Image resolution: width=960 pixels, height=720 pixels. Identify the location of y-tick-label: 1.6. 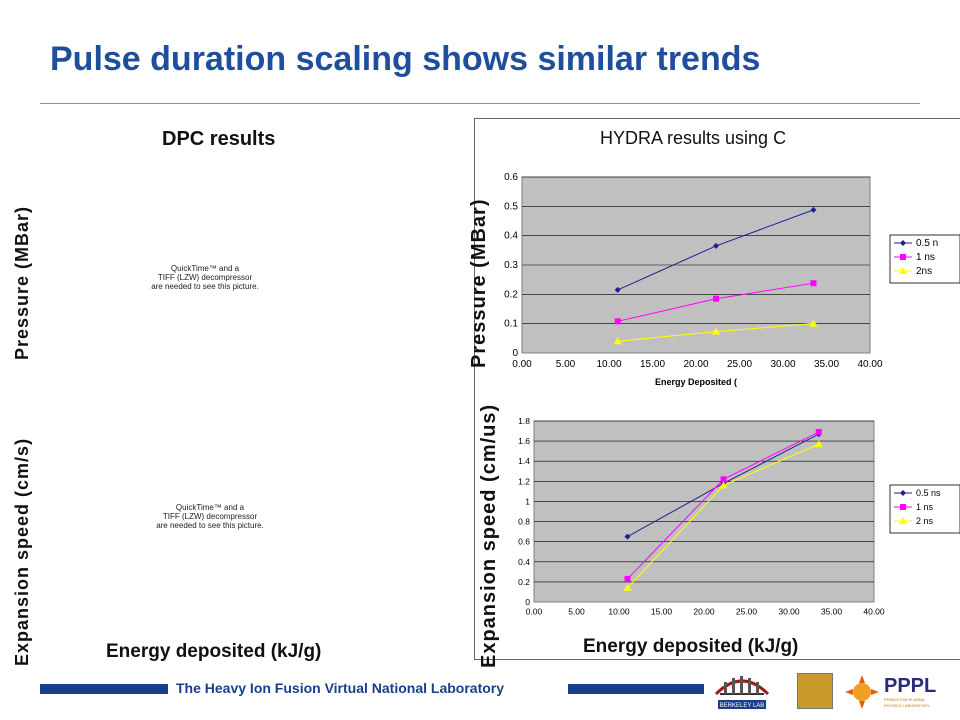
(524, 441).